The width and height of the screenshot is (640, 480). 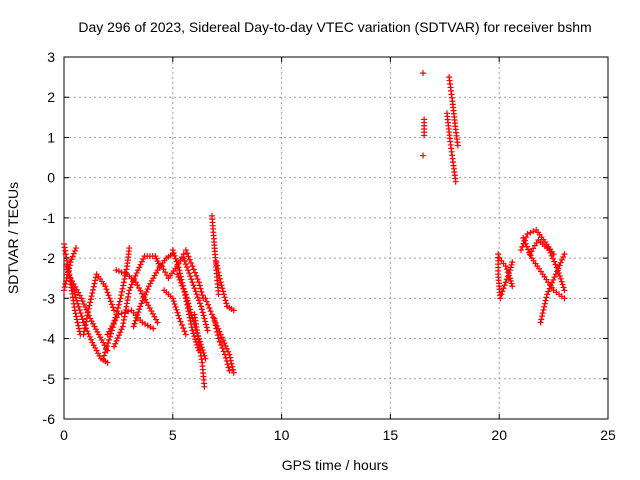 What do you see at coordinates (51, 137) in the screenshot?
I see `y-tick-label: 1` at bounding box center [51, 137].